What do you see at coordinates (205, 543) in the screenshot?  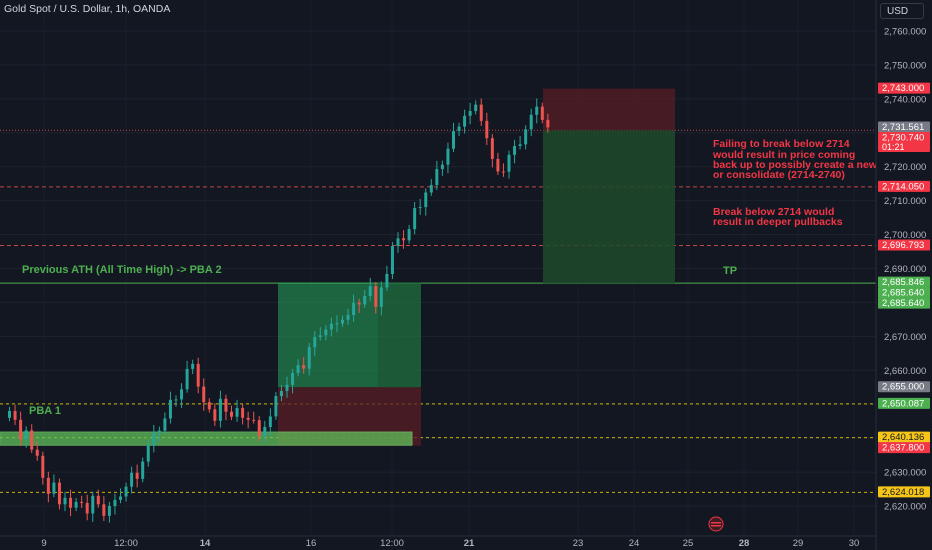 I see `x-tick-label: 14` at bounding box center [205, 543].